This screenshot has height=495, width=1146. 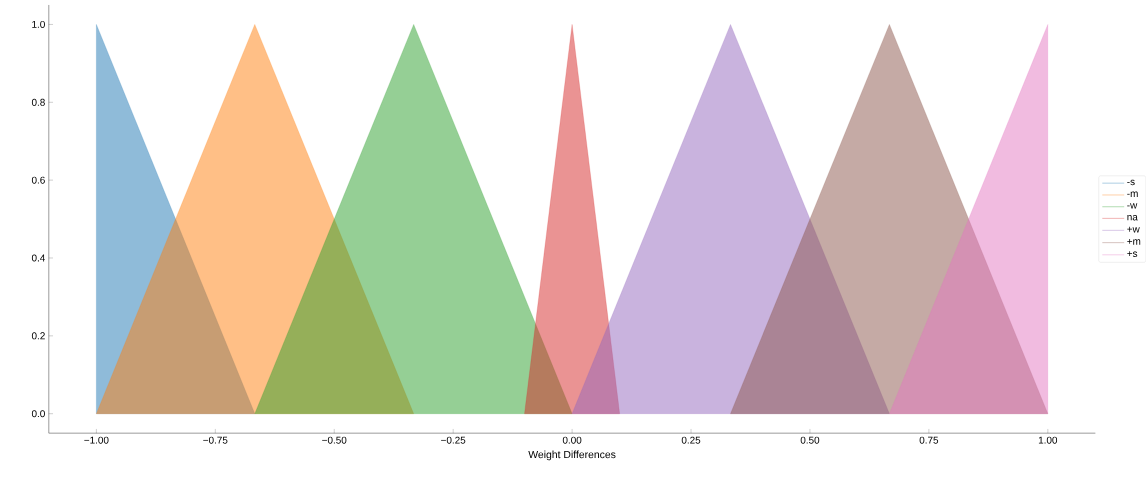 I want to click on legend-label: +m, so click(x=1134, y=242).